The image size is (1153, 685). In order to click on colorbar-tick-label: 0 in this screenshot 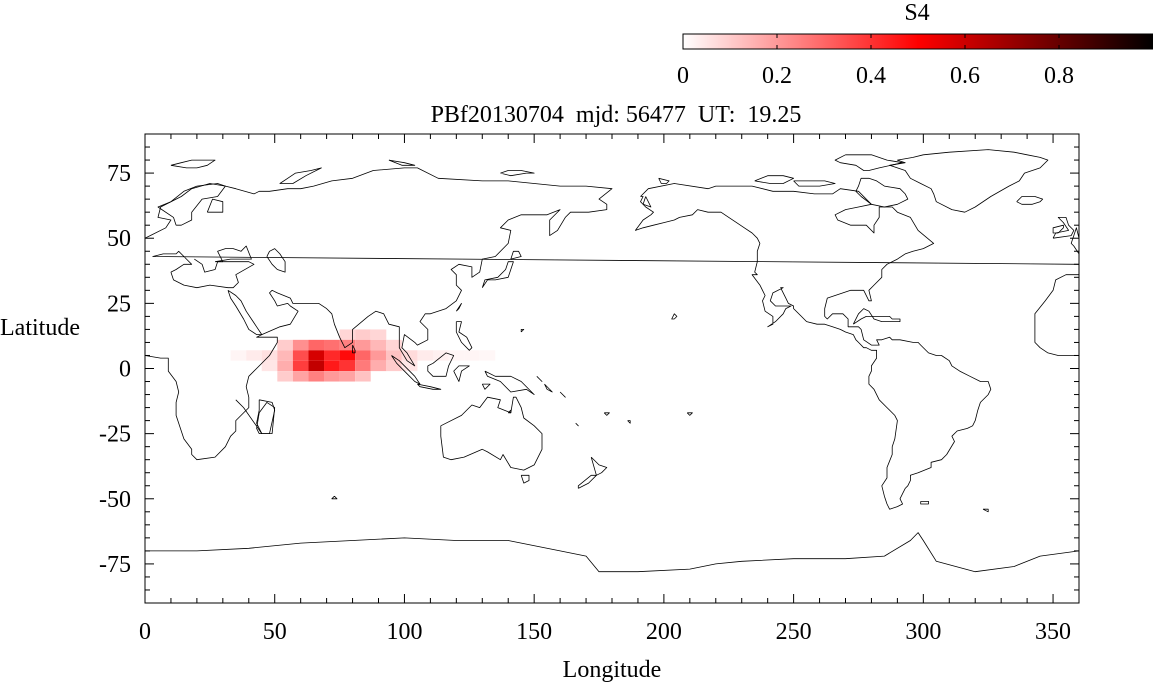, I will do `click(683, 76)`.